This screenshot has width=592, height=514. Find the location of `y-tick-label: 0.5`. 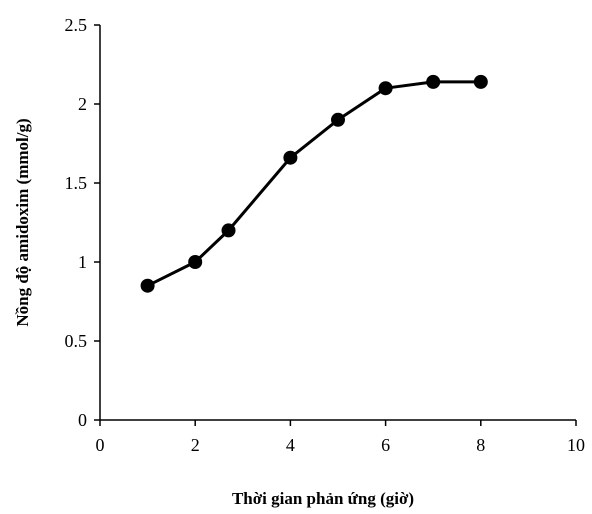

y-tick-label: 0.5 is located at coordinates (76, 341).